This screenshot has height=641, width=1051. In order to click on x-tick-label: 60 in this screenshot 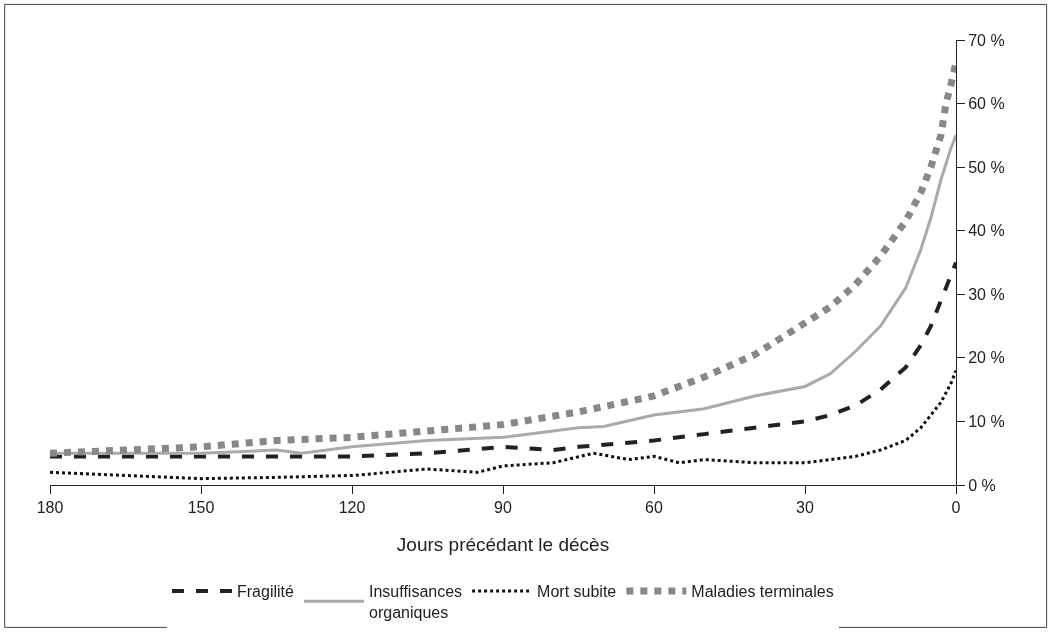, I will do `click(654, 508)`.